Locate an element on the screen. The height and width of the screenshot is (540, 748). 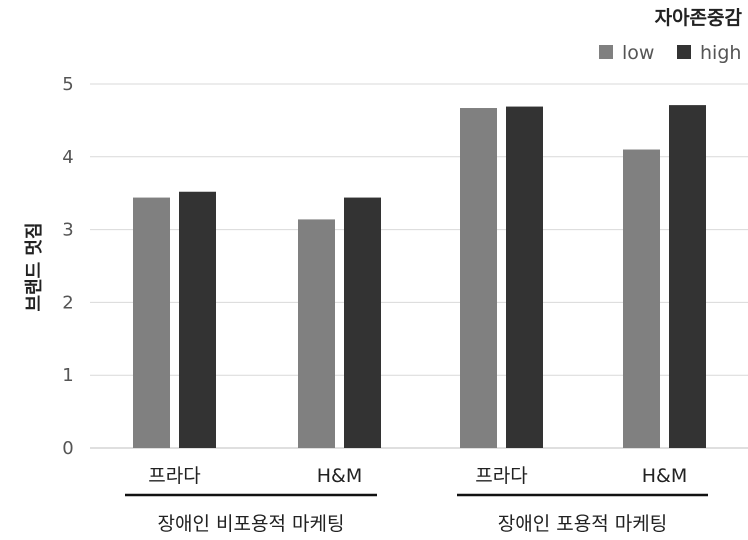
x-axis-group-labels: 장애인 비포용적 마케팅 장애인 포용적 마케팅 is located at coordinates (416, 514).